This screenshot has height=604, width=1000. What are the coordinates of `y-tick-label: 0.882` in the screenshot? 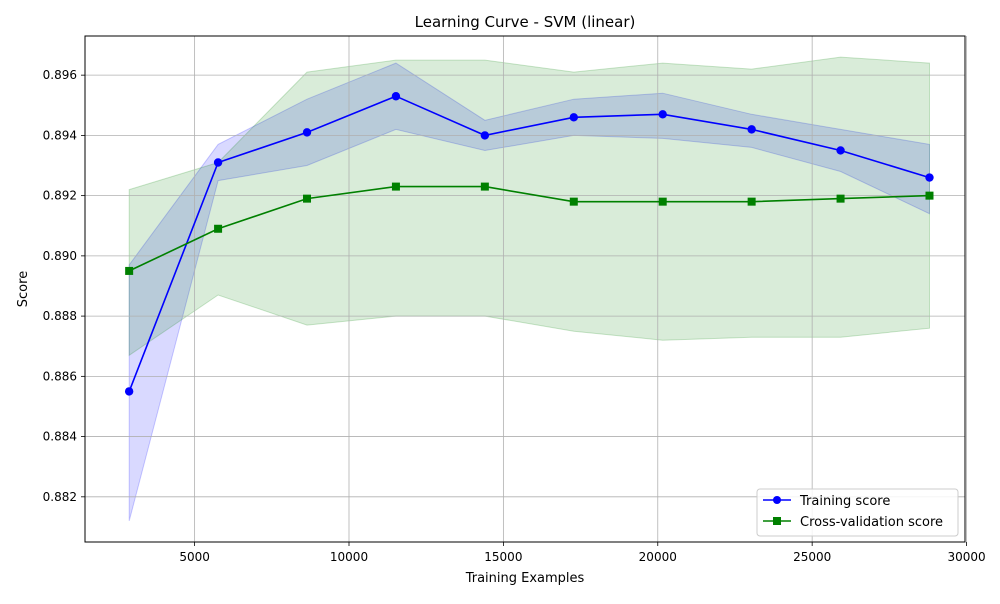 It's located at (60, 497).